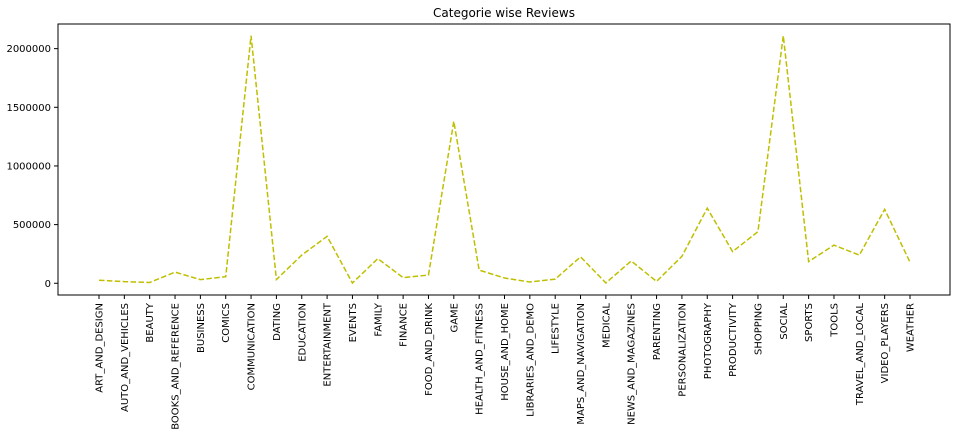  What do you see at coordinates (454, 318) in the screenshot?
I see `x-tick-label: GAME` at bounding box center [454, 318].